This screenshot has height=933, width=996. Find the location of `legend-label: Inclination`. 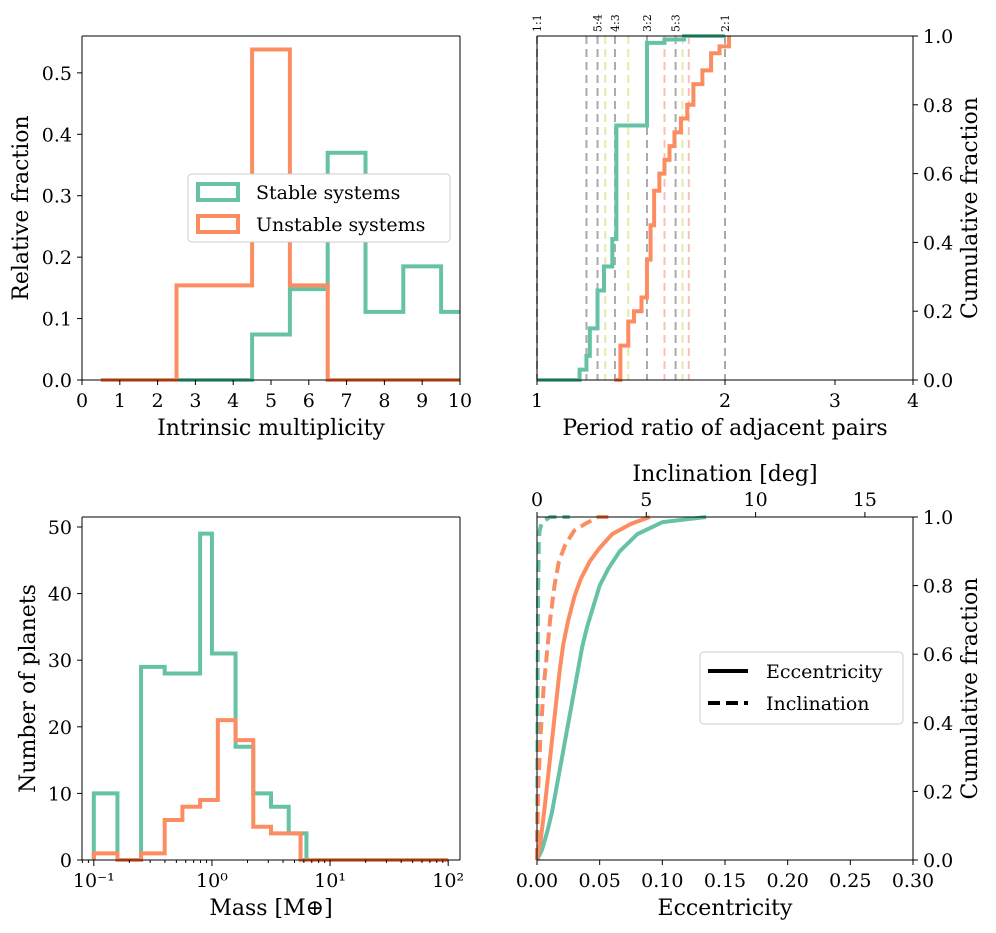

legend-label: Inclination is located at coordinates (818, 704).